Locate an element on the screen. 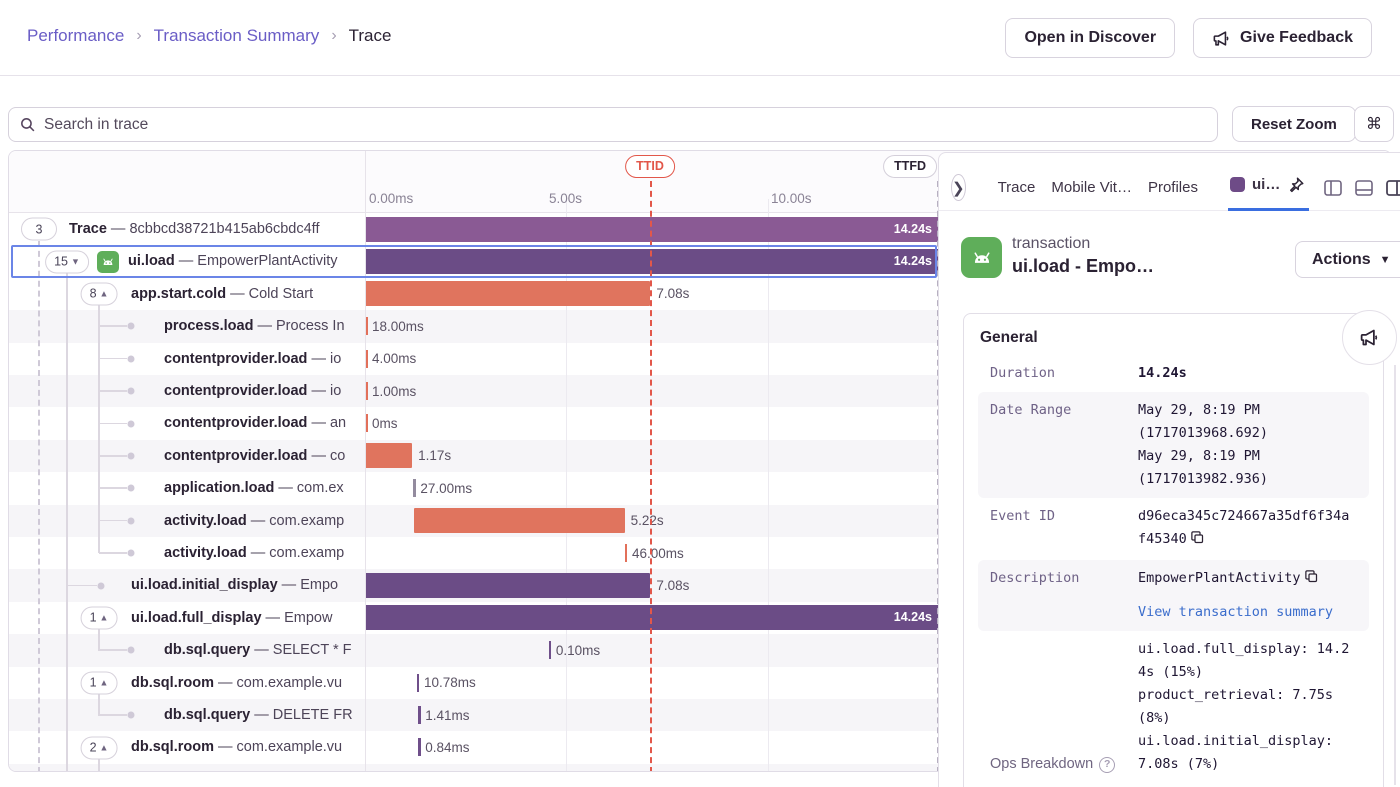  span-row: process.load — Process In is located at coordinates (187, 326).